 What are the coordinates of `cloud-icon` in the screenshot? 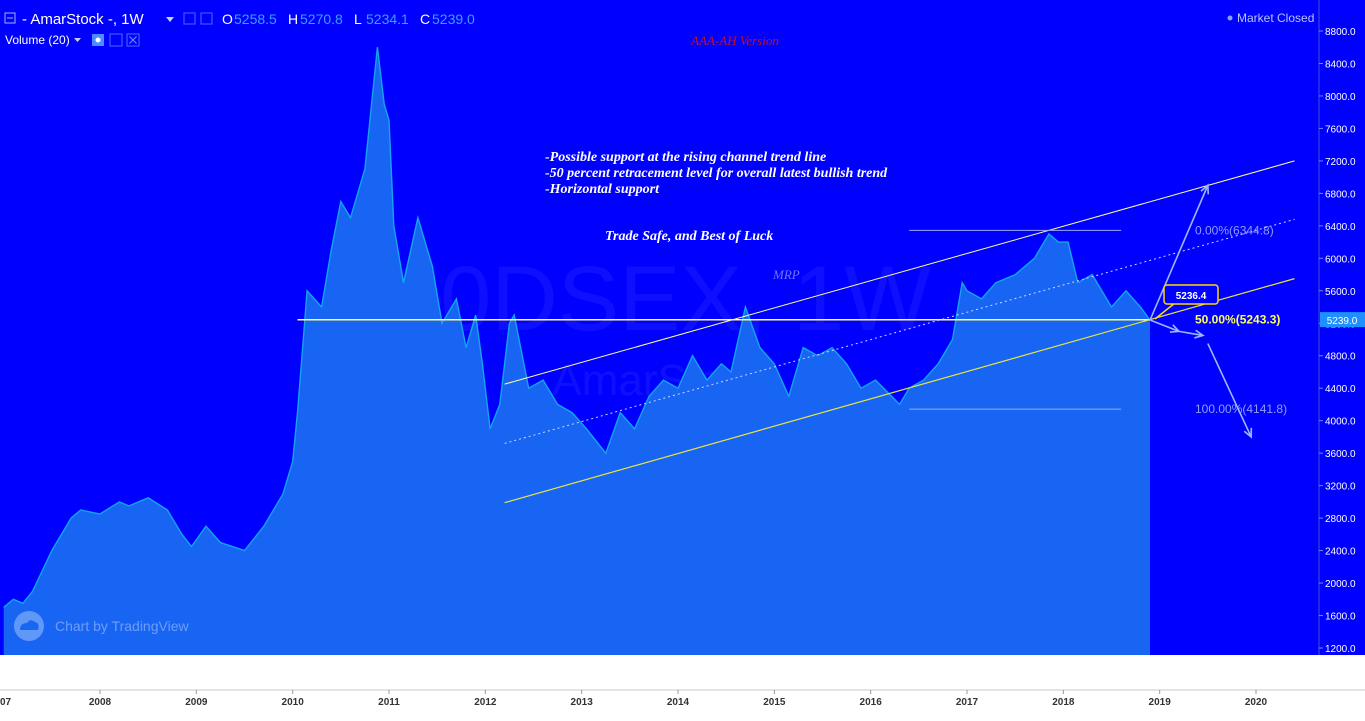 It's located at (29, 625).